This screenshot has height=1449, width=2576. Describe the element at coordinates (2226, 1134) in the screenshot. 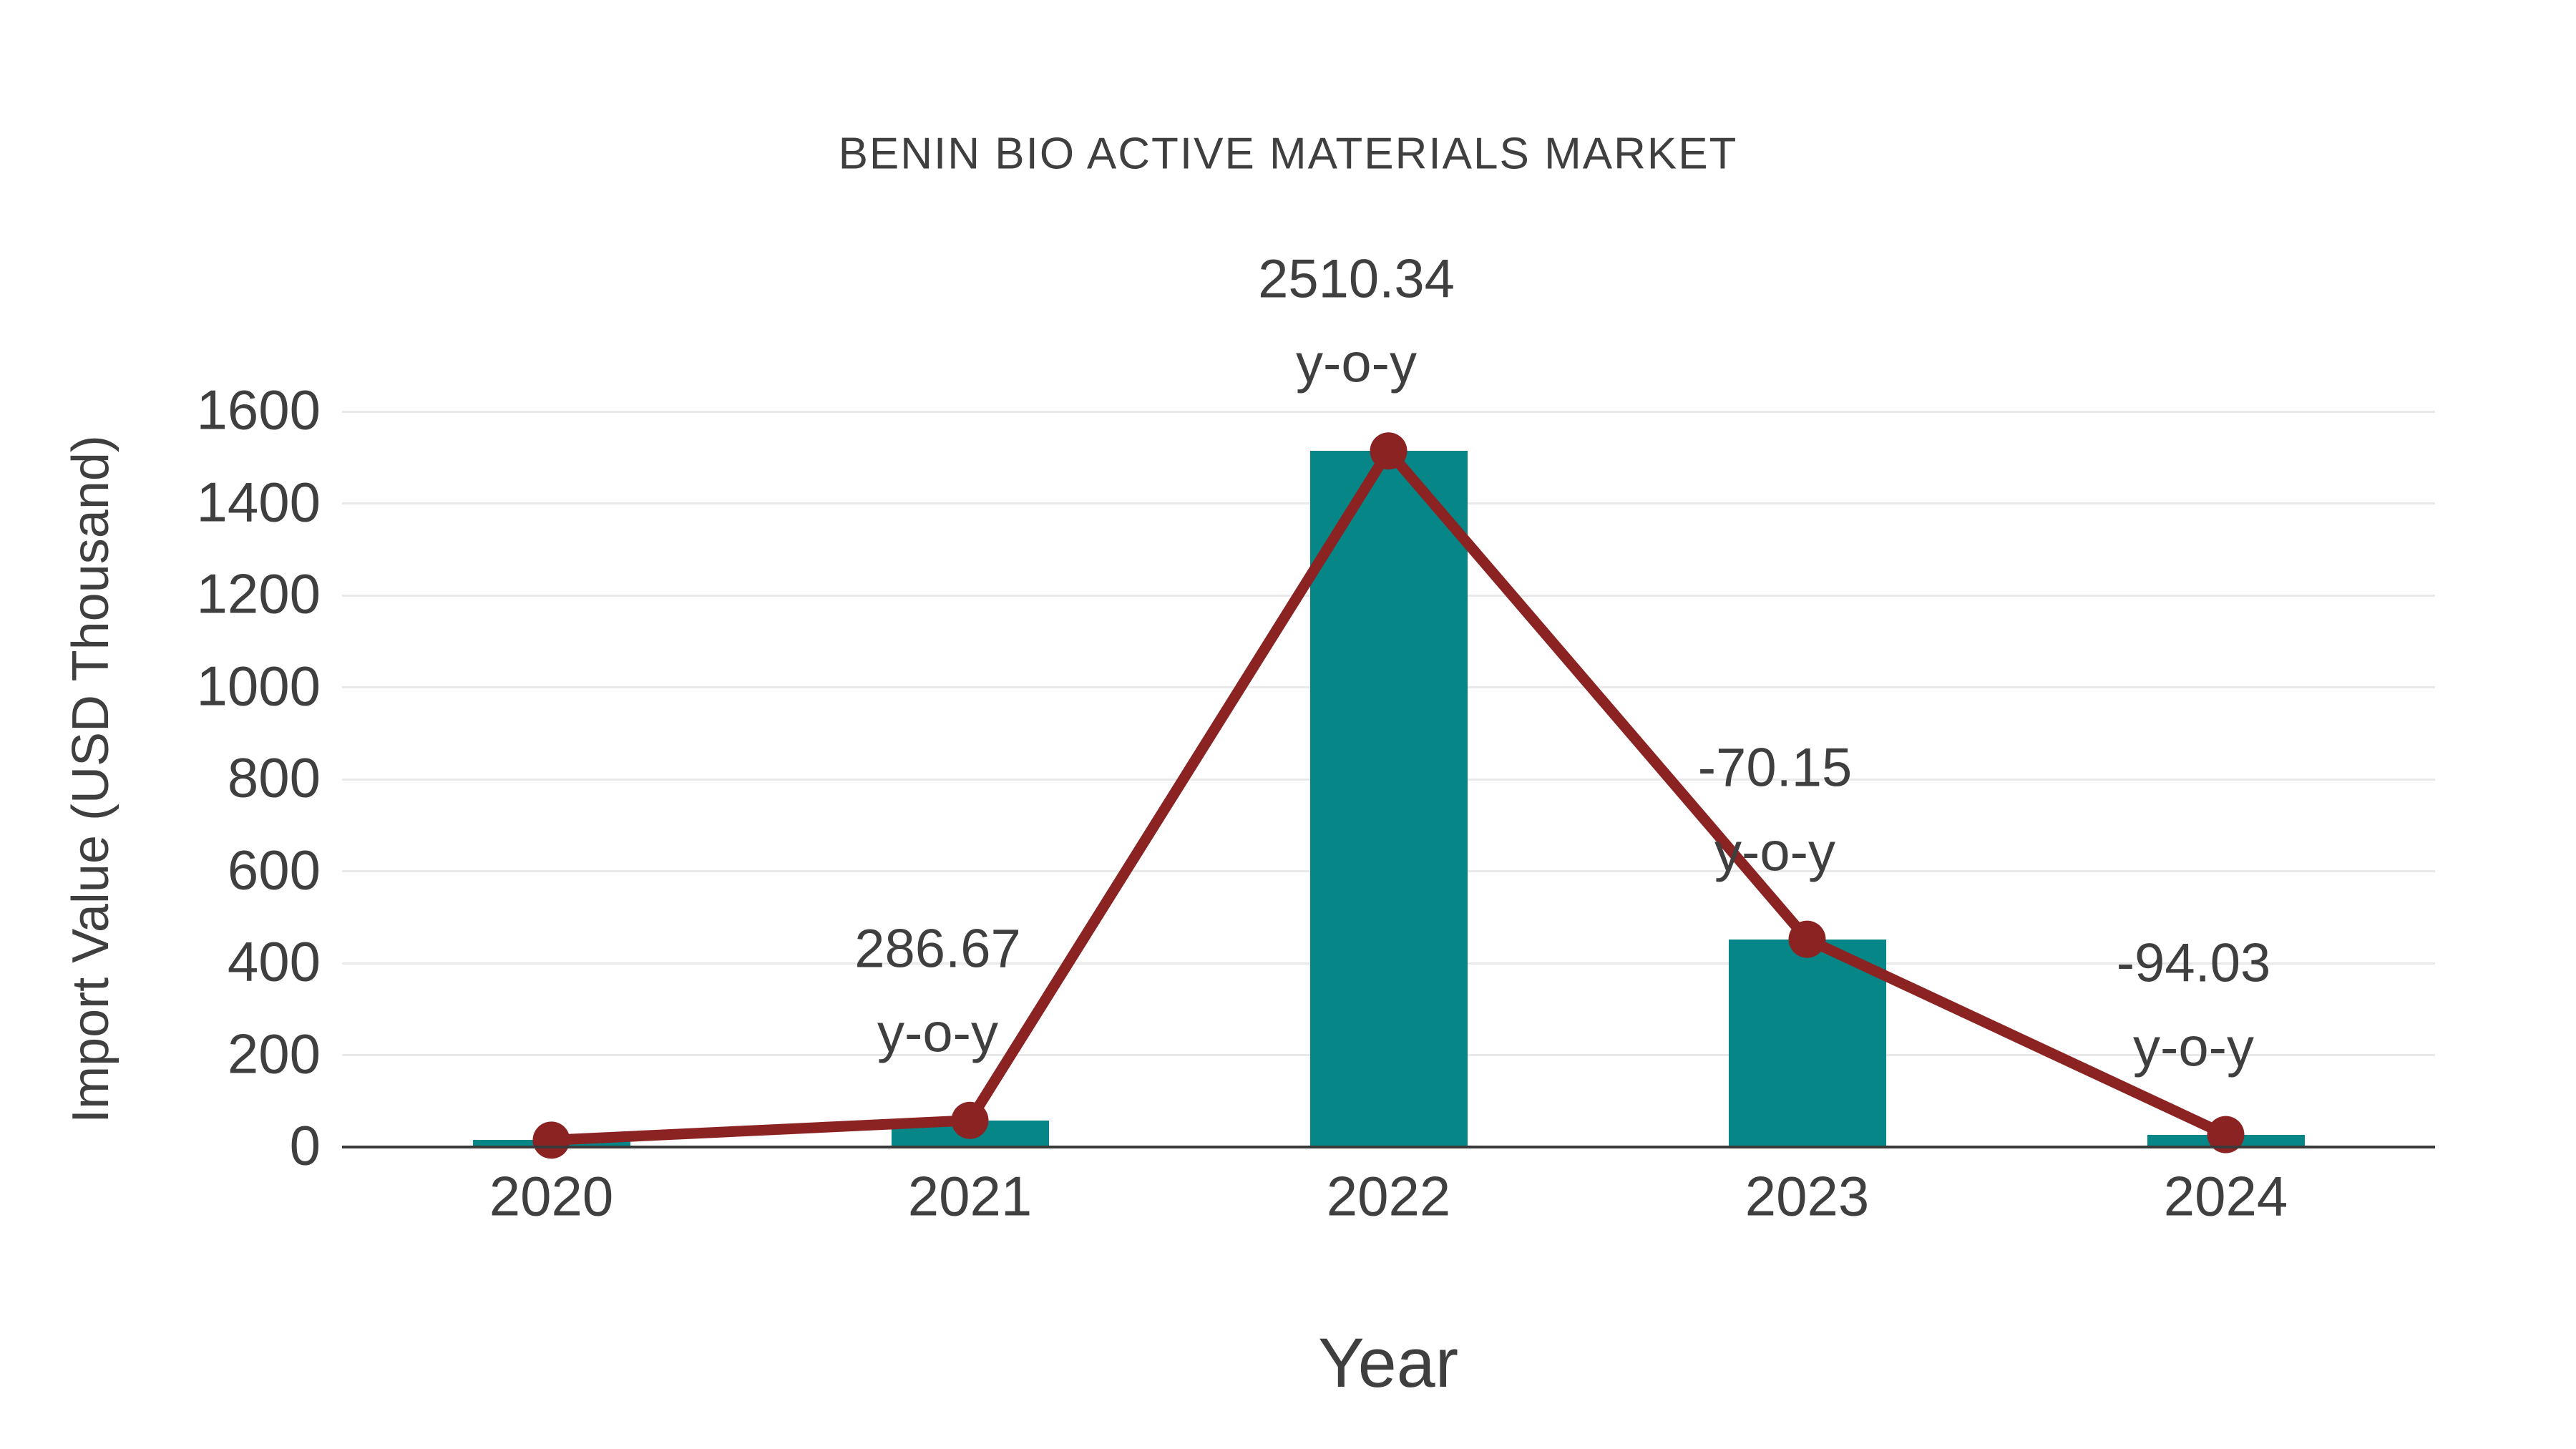

I see `data-point-2024` at that location.